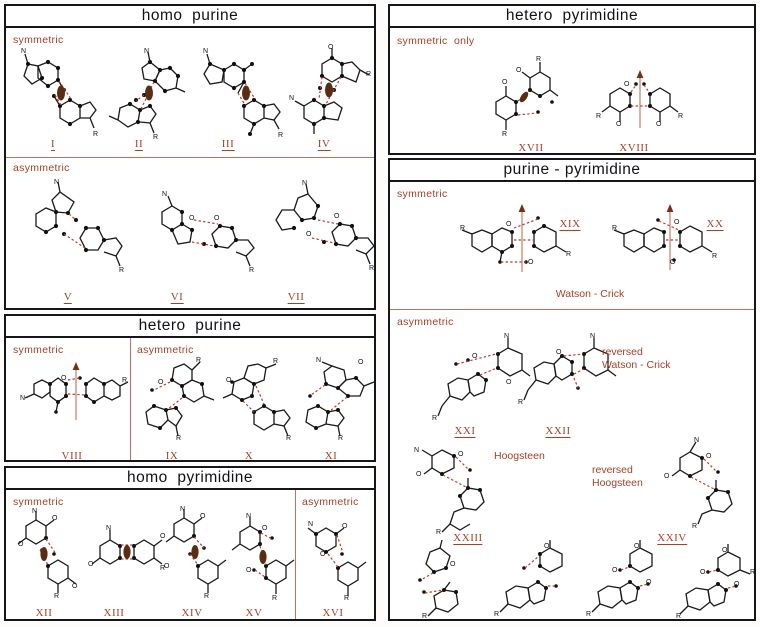  I want to click on panel-homo-pyrimidine: homo pyrimidine symmetric asymmetric, so click(190, 543).